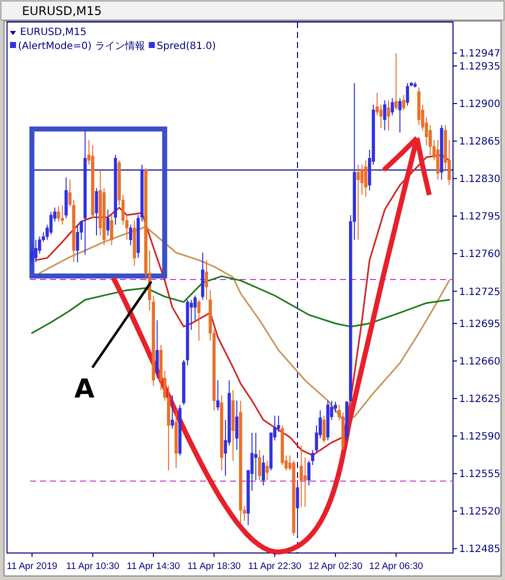 The image size is (505, 580). What do you see at coordinates (81, 46) in the screenshot?
I see `annotation: (AlertMode=0) ライン情報` at bounding box center [81, 46].